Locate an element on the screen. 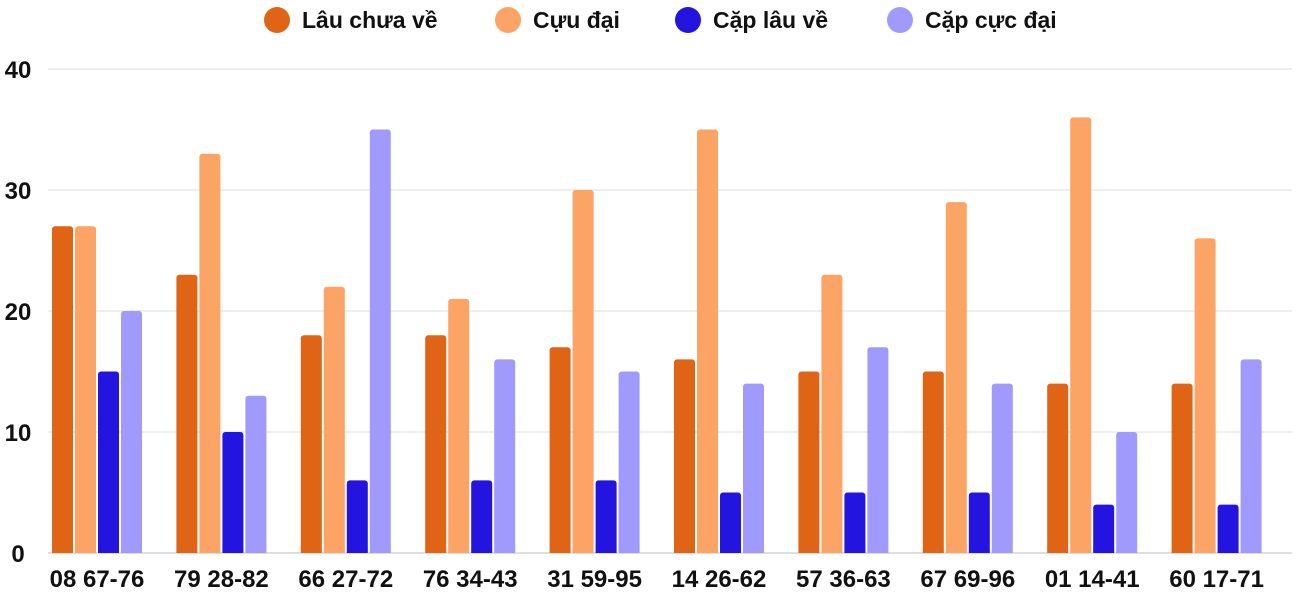  x-tick-label: 14 26-62 is located at coordinates (719, 579).